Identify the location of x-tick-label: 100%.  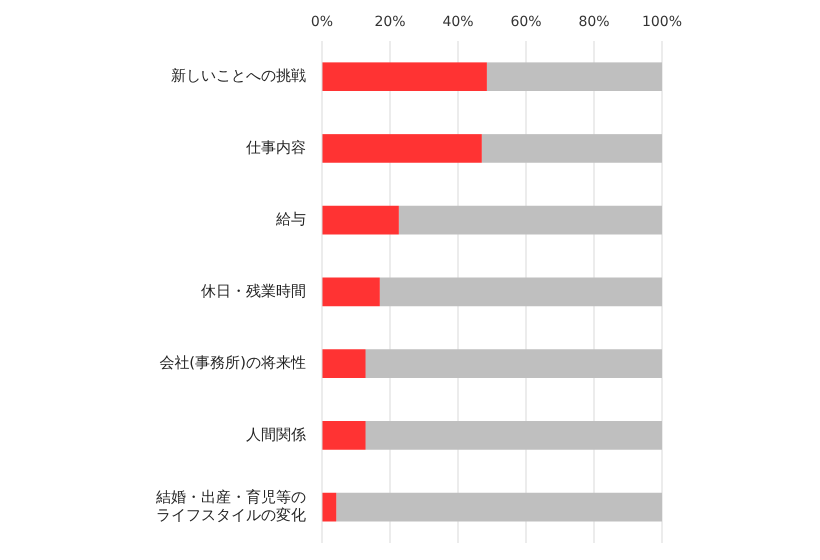
(662, 22).